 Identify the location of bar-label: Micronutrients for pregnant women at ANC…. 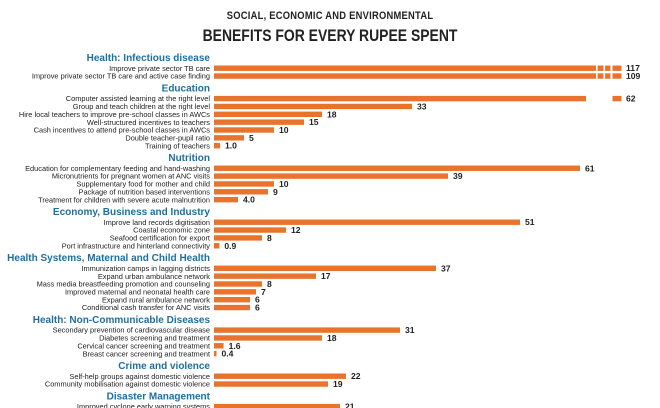
(131, 176).